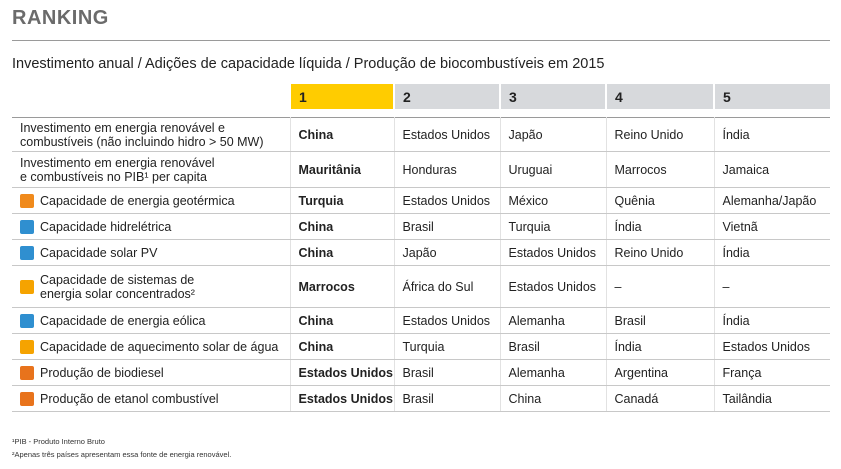 The width and height of the screenshot is (841, 469). I want to click on label-wrap: Capacidade de energia geotérmica, so click(155, 200).